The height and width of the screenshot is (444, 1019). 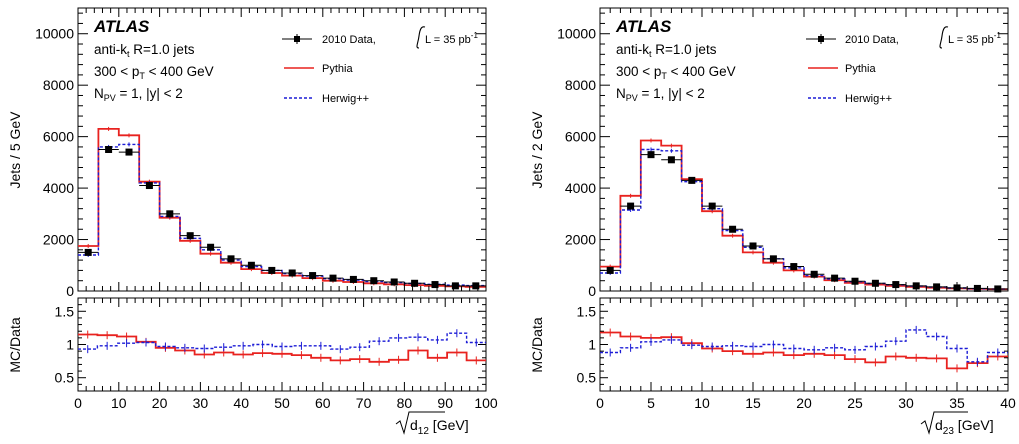 I want to click on info-line-2: 300 < pT < 400 GeV, so click(x=154, y=72).